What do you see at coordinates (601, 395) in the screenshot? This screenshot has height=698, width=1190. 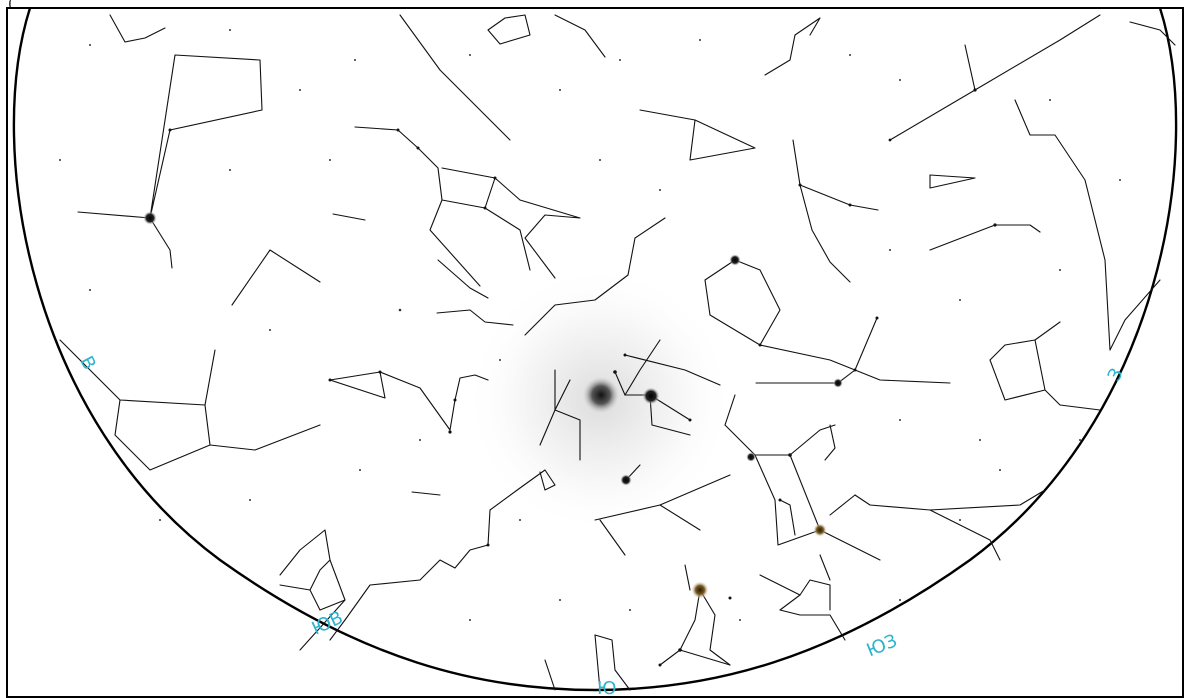 I see `moon-glow` at bounding box center [601, 395].